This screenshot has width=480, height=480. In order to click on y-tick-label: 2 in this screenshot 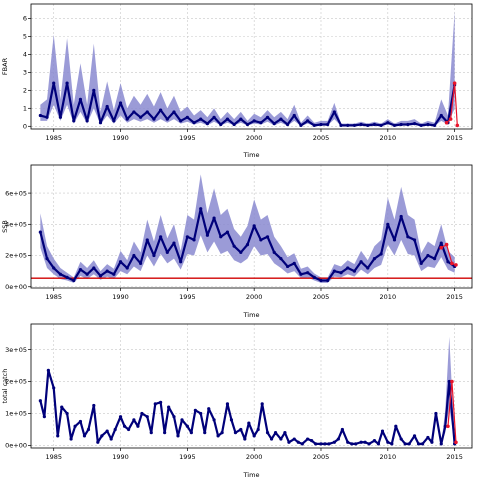, I will do `click(25, 91)`.